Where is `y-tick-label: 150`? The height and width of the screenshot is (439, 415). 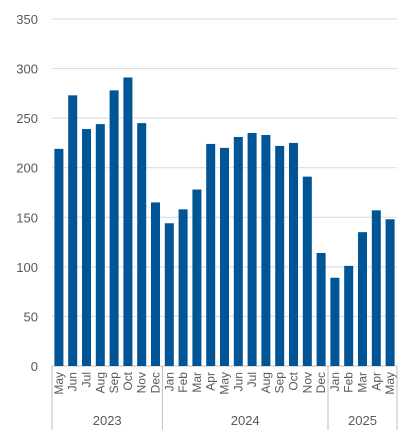
y-tick-label: 150 is located at coordinates (27, 217).